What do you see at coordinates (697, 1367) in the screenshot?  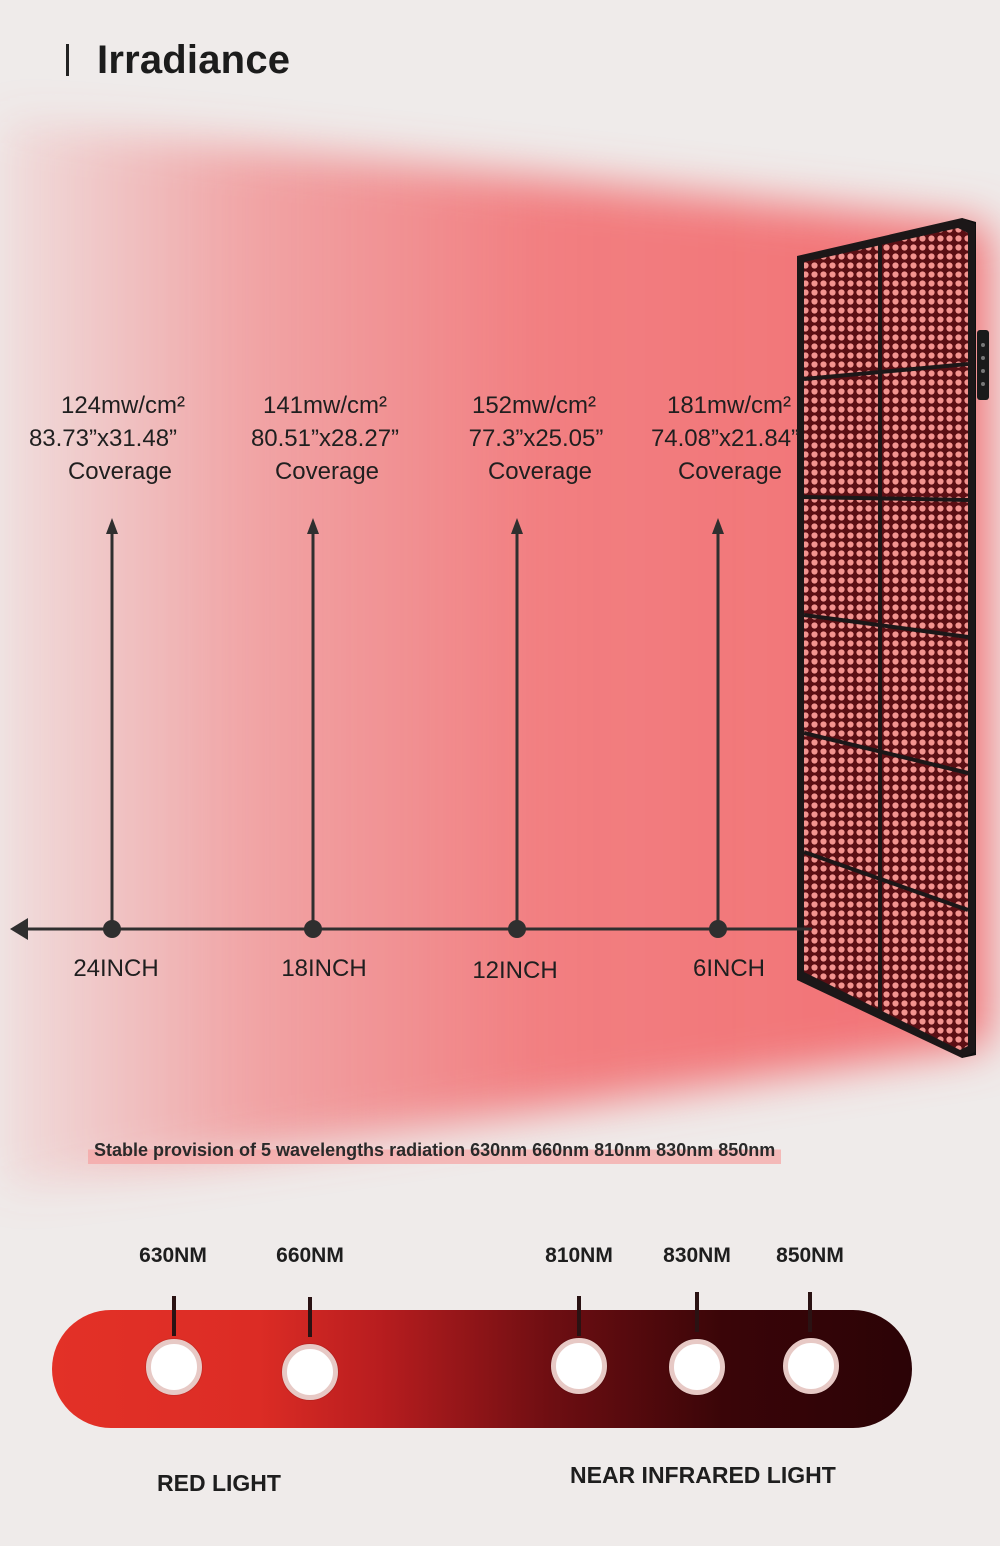 I see `wavelength-830nm-dot` at bounding box center [697, 1367].